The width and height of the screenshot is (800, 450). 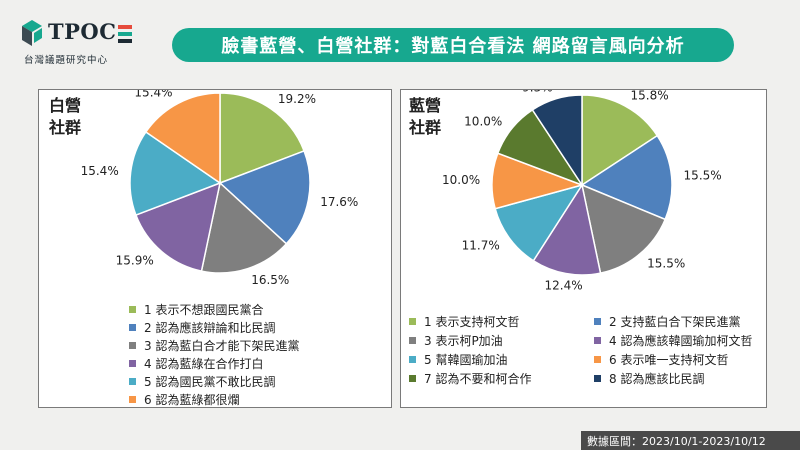 What do you see at coordinates (675, 321) in the screenshot?
I see `legend-label: 2 支持藍白合下架民進黨` at bounding box center [675, 321].